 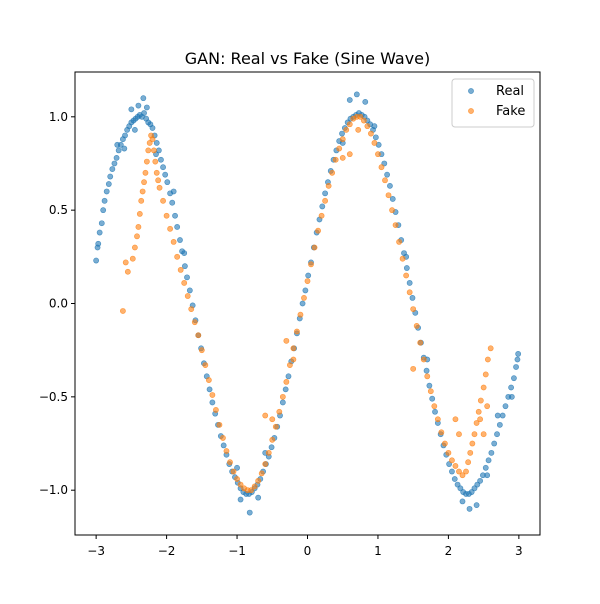 What do you see at coordinates (519, 551) in the screenshot?
I see `x-tick-label: 3` at bounding box center [519, 551].